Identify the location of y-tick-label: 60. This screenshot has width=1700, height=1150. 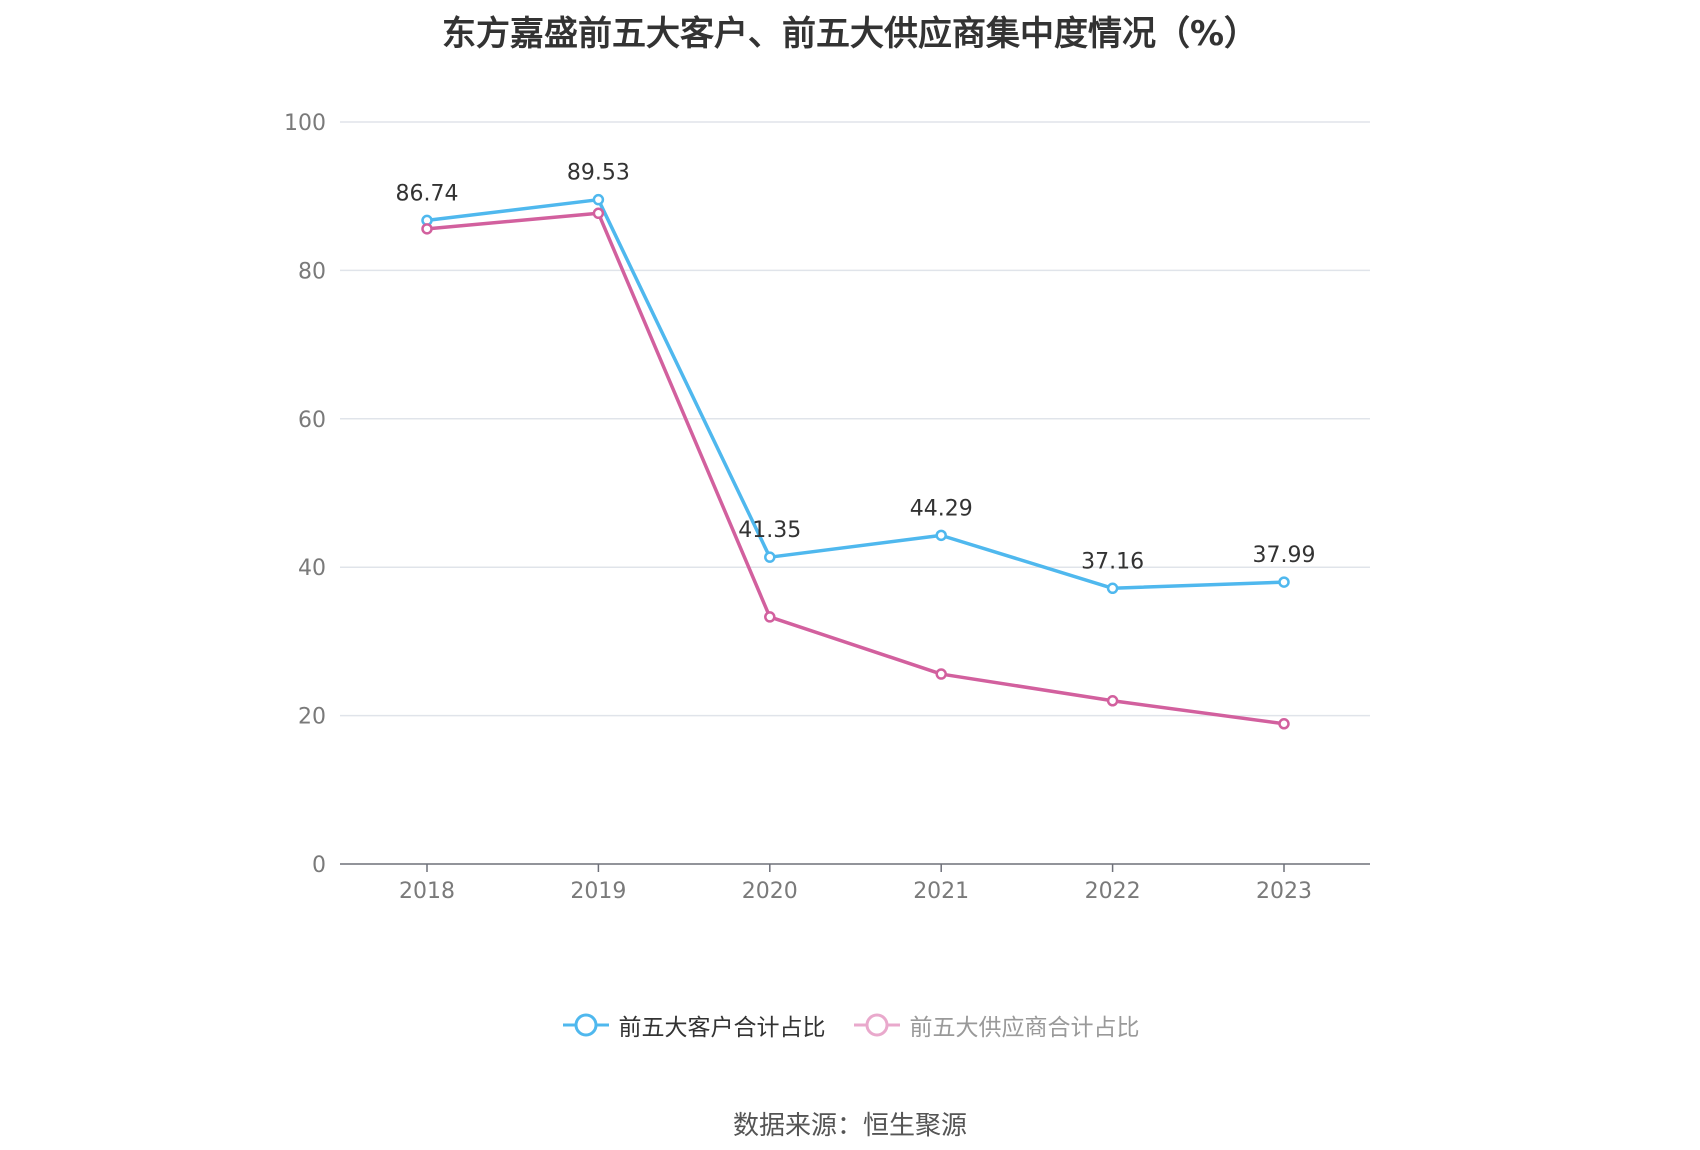
(312, 420).